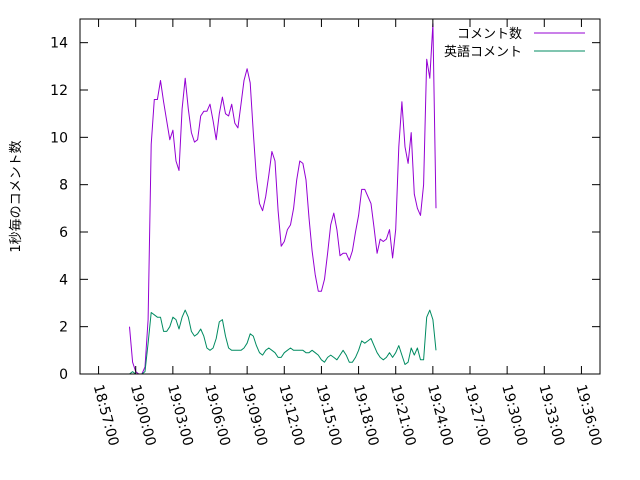  I want to click on x-tick-label: 19:33:00, so click(551, 415).